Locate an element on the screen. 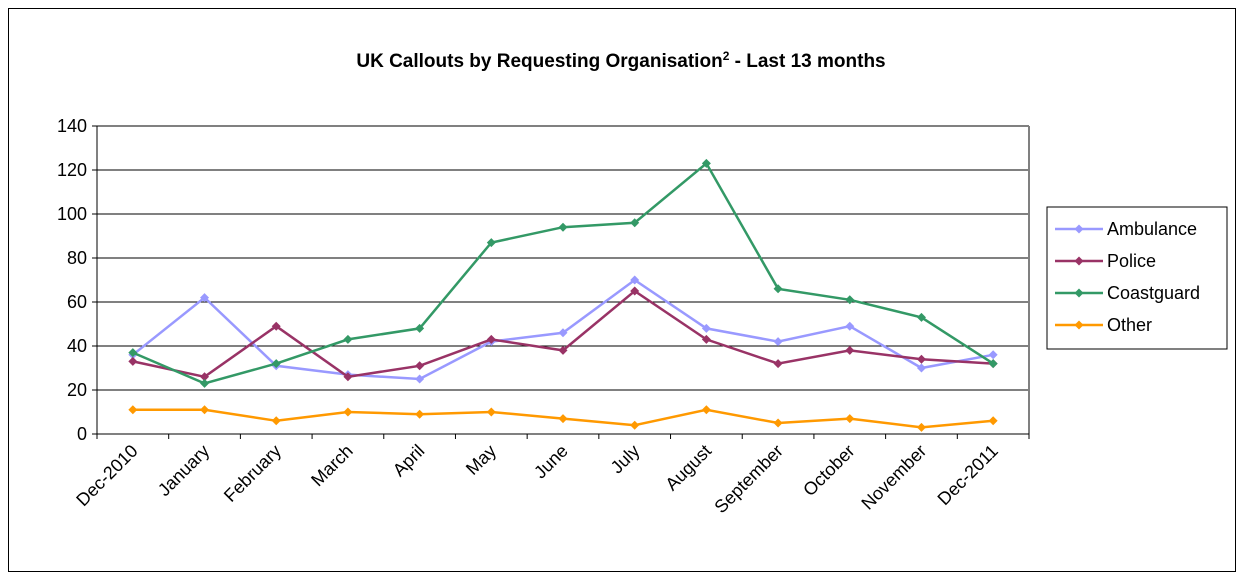 This screenshot has width=1246, height=581. legend-label: Police is located at coordinates (1131, 261).